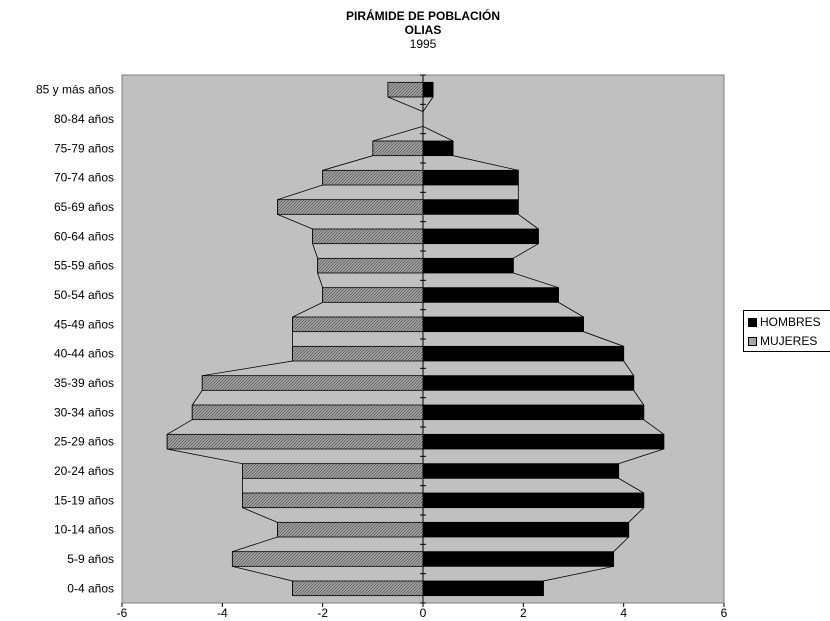 Image resolution: width=830 pixels, height=621 pixels. I want to click on x-tick-label-1: -4, so click(222, 613).